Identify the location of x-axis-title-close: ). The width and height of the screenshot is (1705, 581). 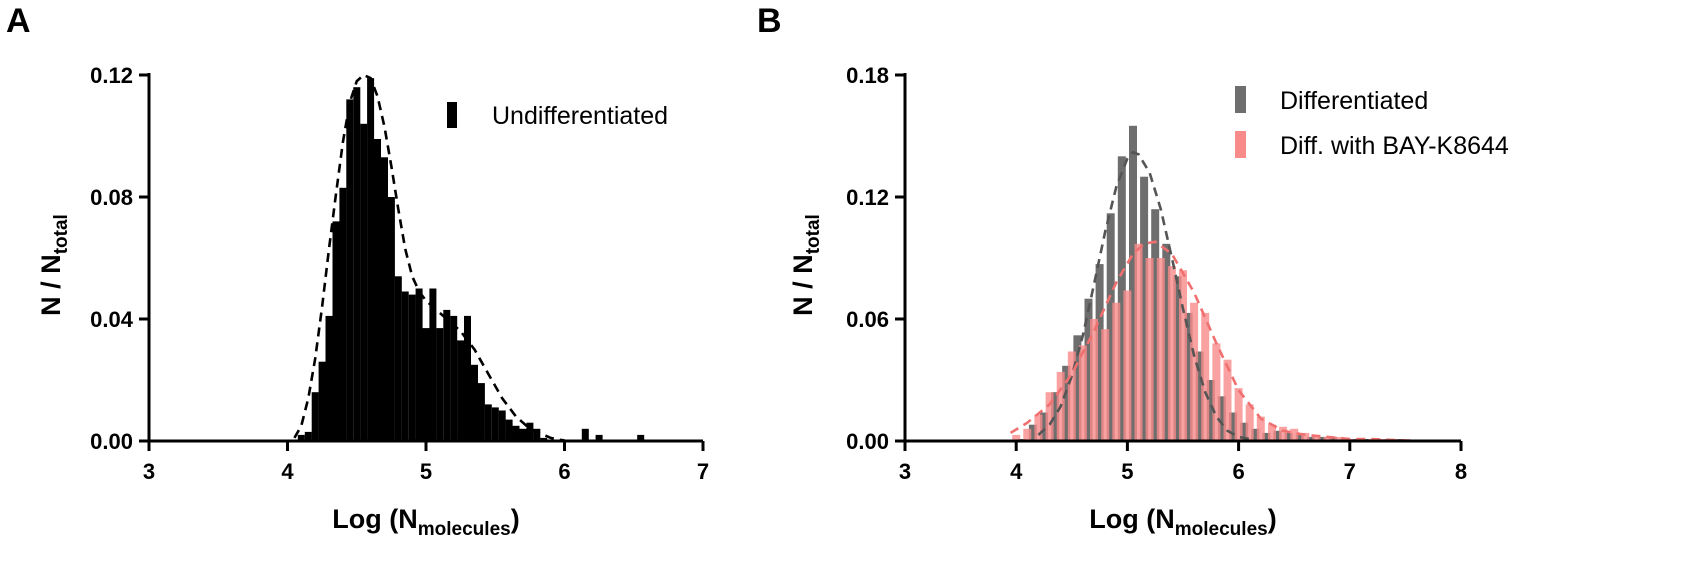
(1272, 519).